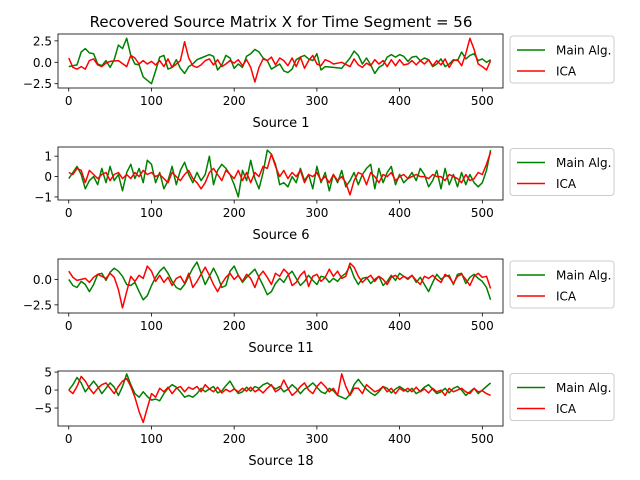  What do you see at coordinates (48, 157) in the screenshot?
I see `y-tick-label: 1` at bounding box center [48, 157].